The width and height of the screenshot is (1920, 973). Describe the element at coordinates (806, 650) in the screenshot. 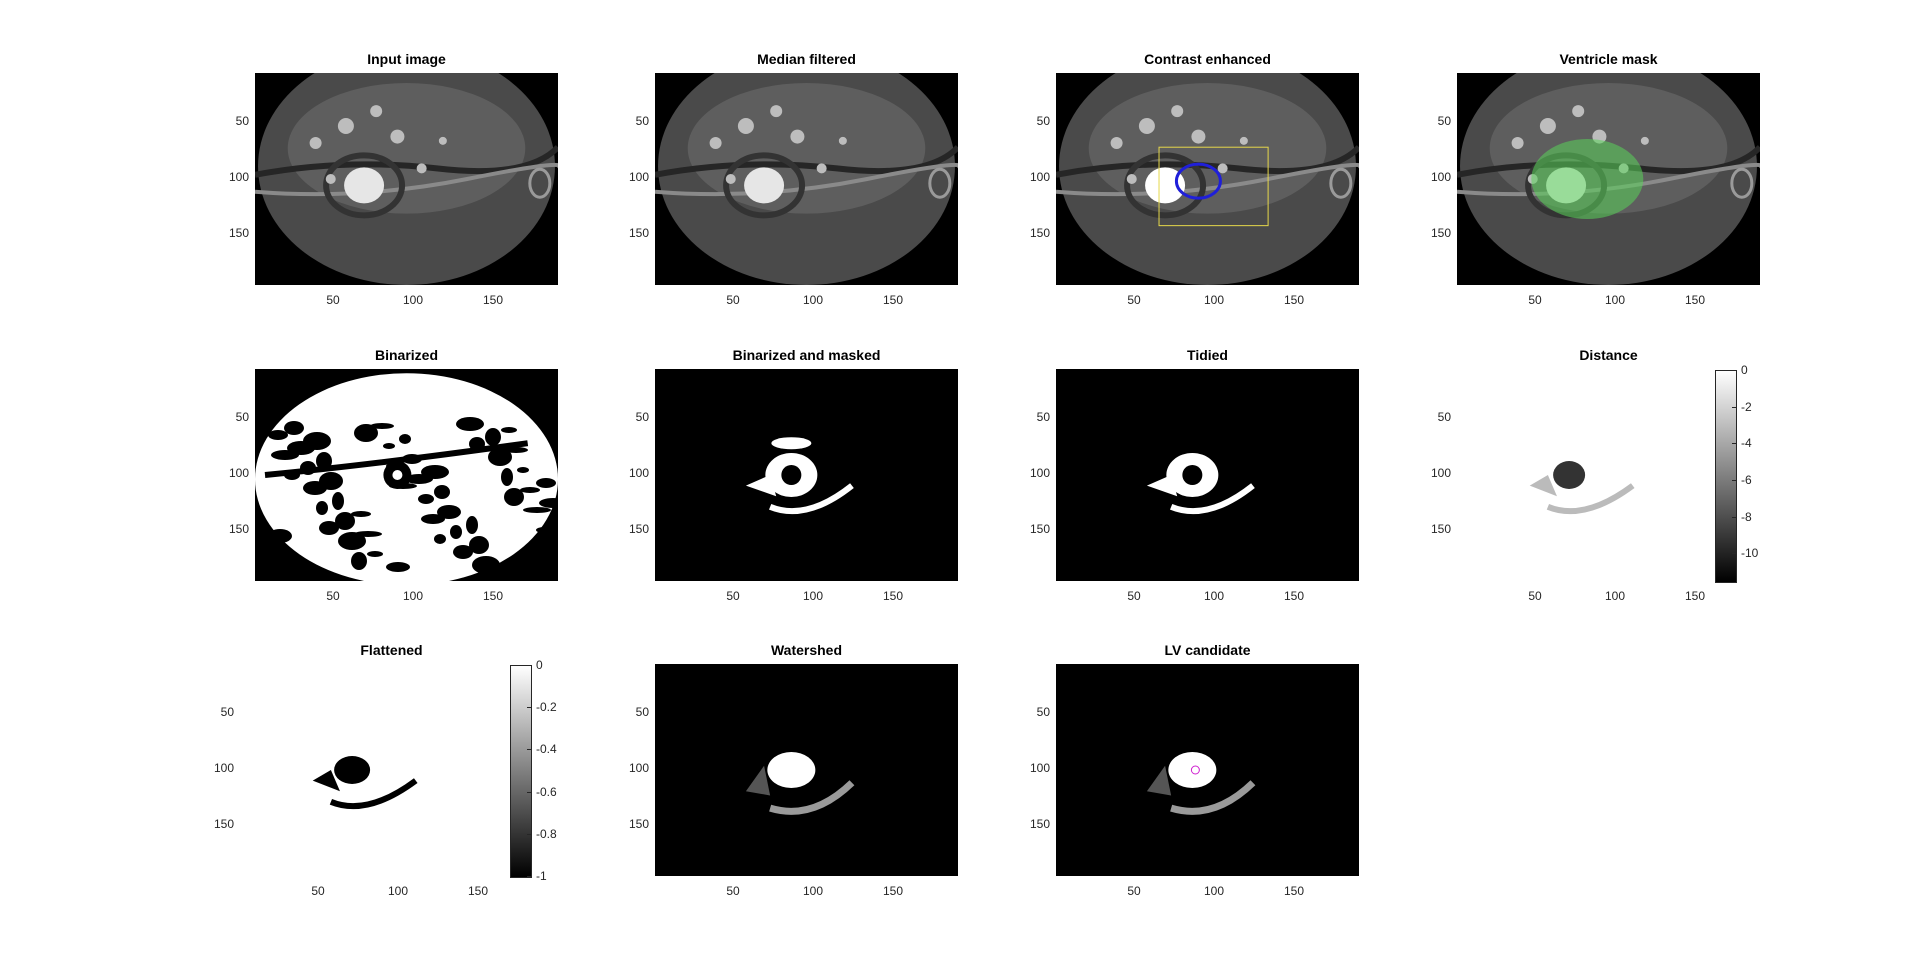

I see `panel-title: Watershed` at that location.